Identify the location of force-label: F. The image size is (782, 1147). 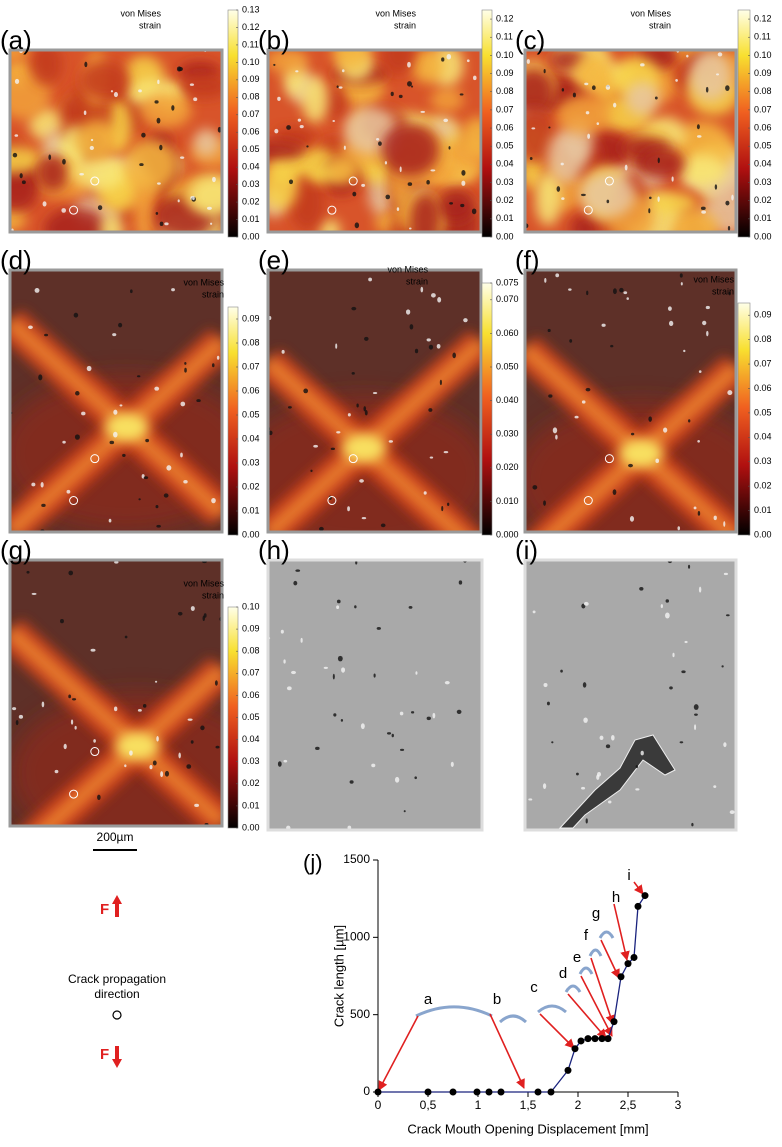
(104, 909).